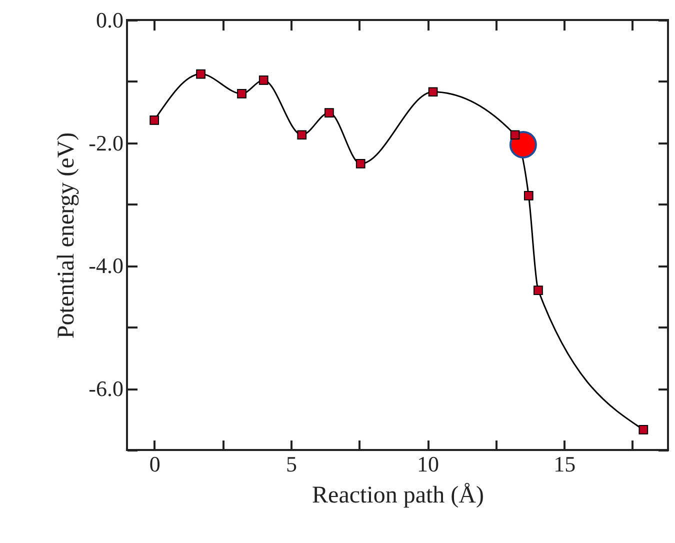 This screenshot has height=543, width=675. What do you see at coordinates (398, 495) in the screenshot?
I see `x-axis-title: Reaction path (Å)` at bounding box center [398, 495].